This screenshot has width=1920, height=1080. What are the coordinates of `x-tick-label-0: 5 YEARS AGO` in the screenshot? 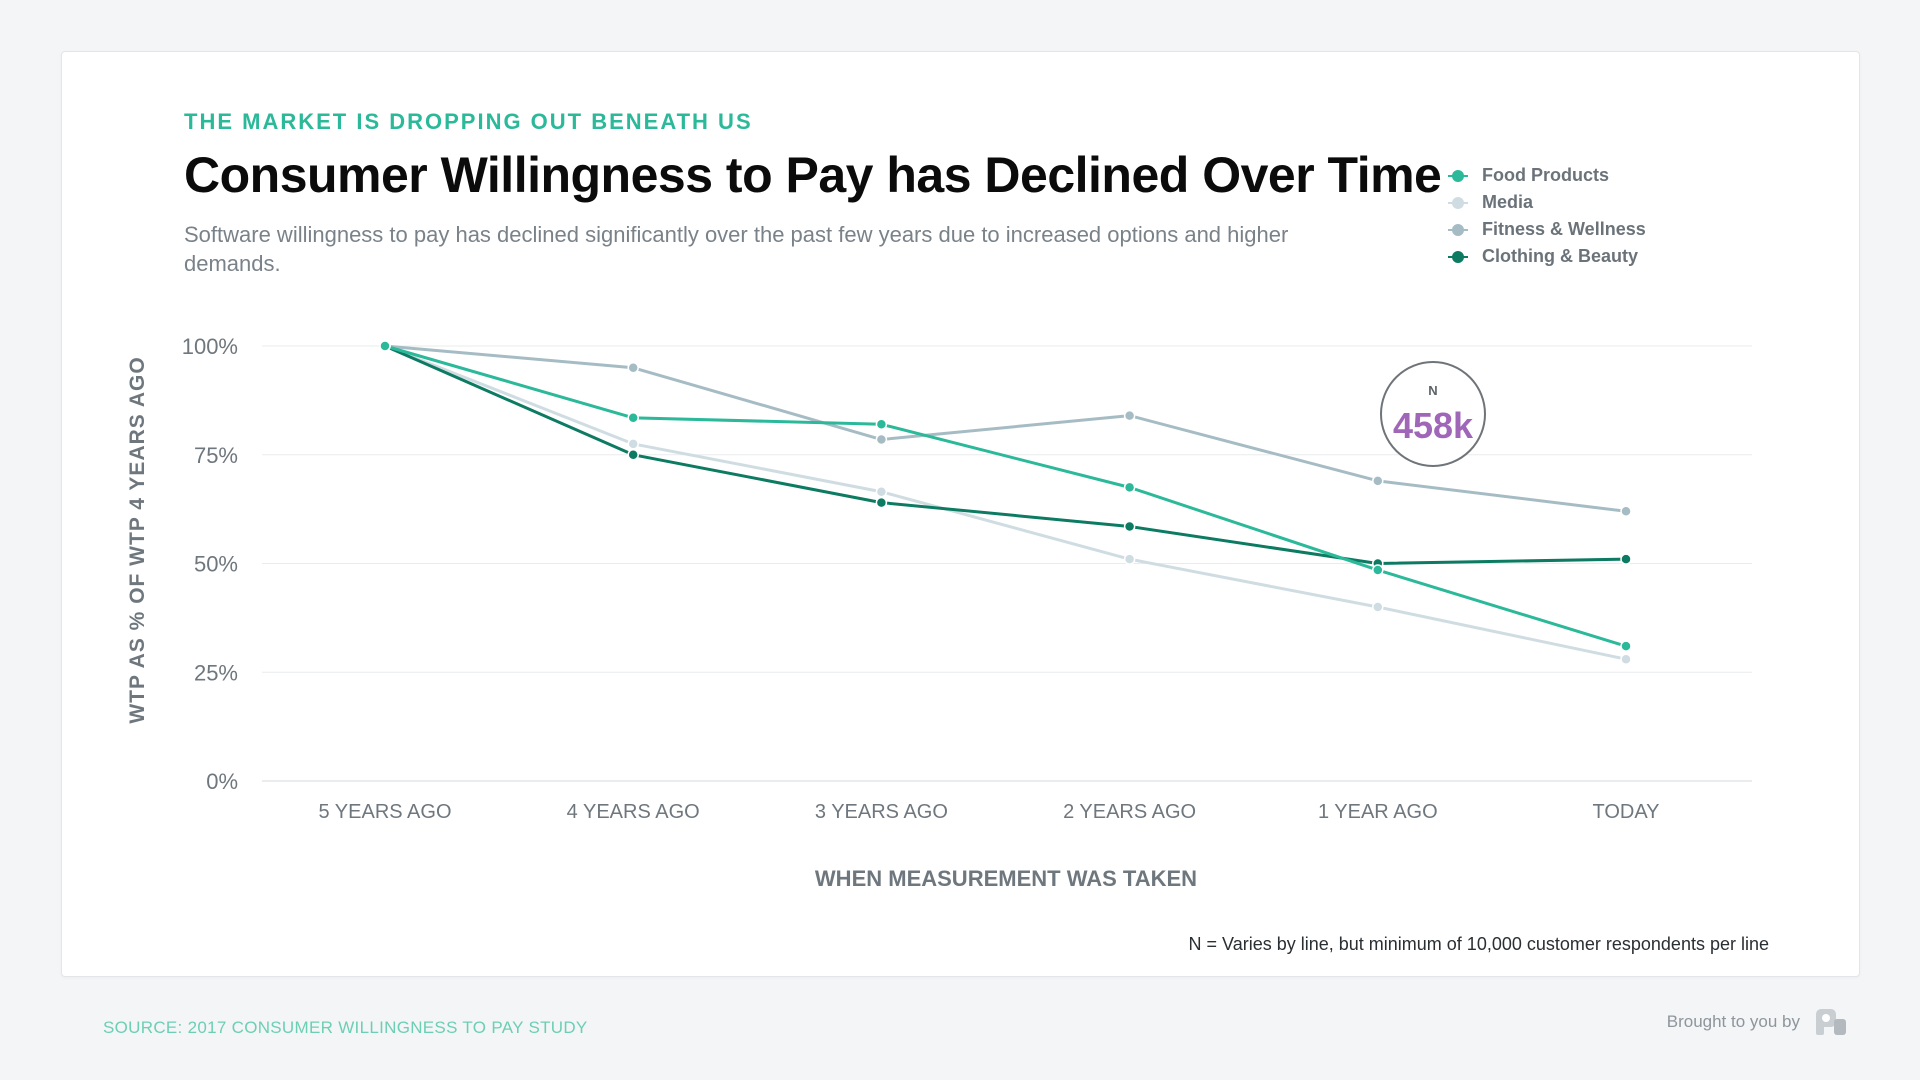 It's located at (384, 812).